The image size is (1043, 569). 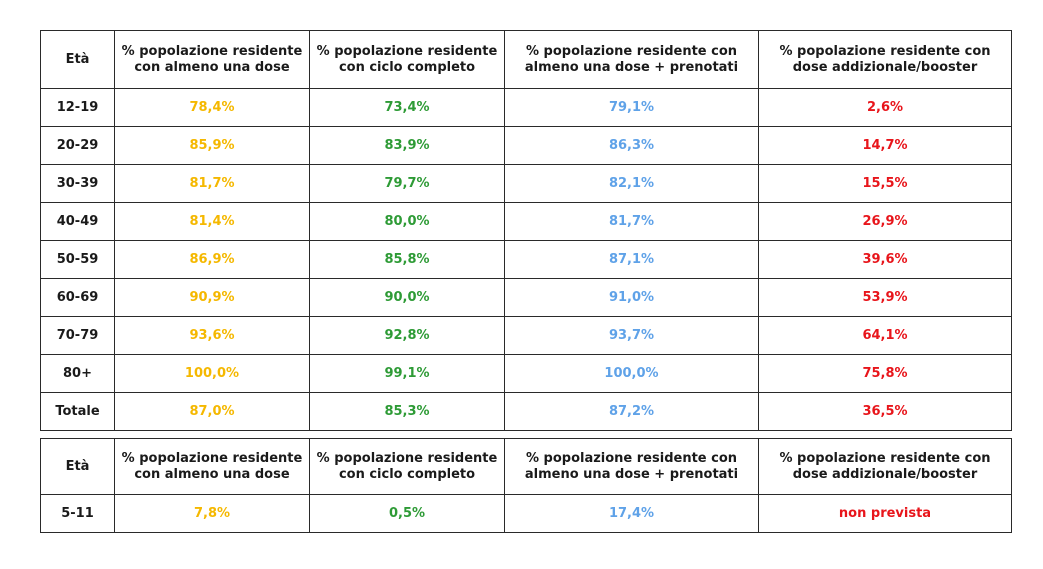 I want to click on value-cell-complete: 99,1%, so click(x=407, y=373).